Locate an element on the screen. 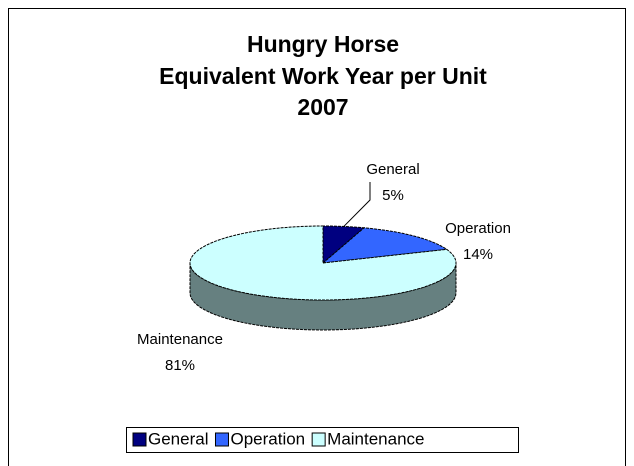 This screenshot has width=634, height=466. data-label-name: General is located at coordinates (392, 169).